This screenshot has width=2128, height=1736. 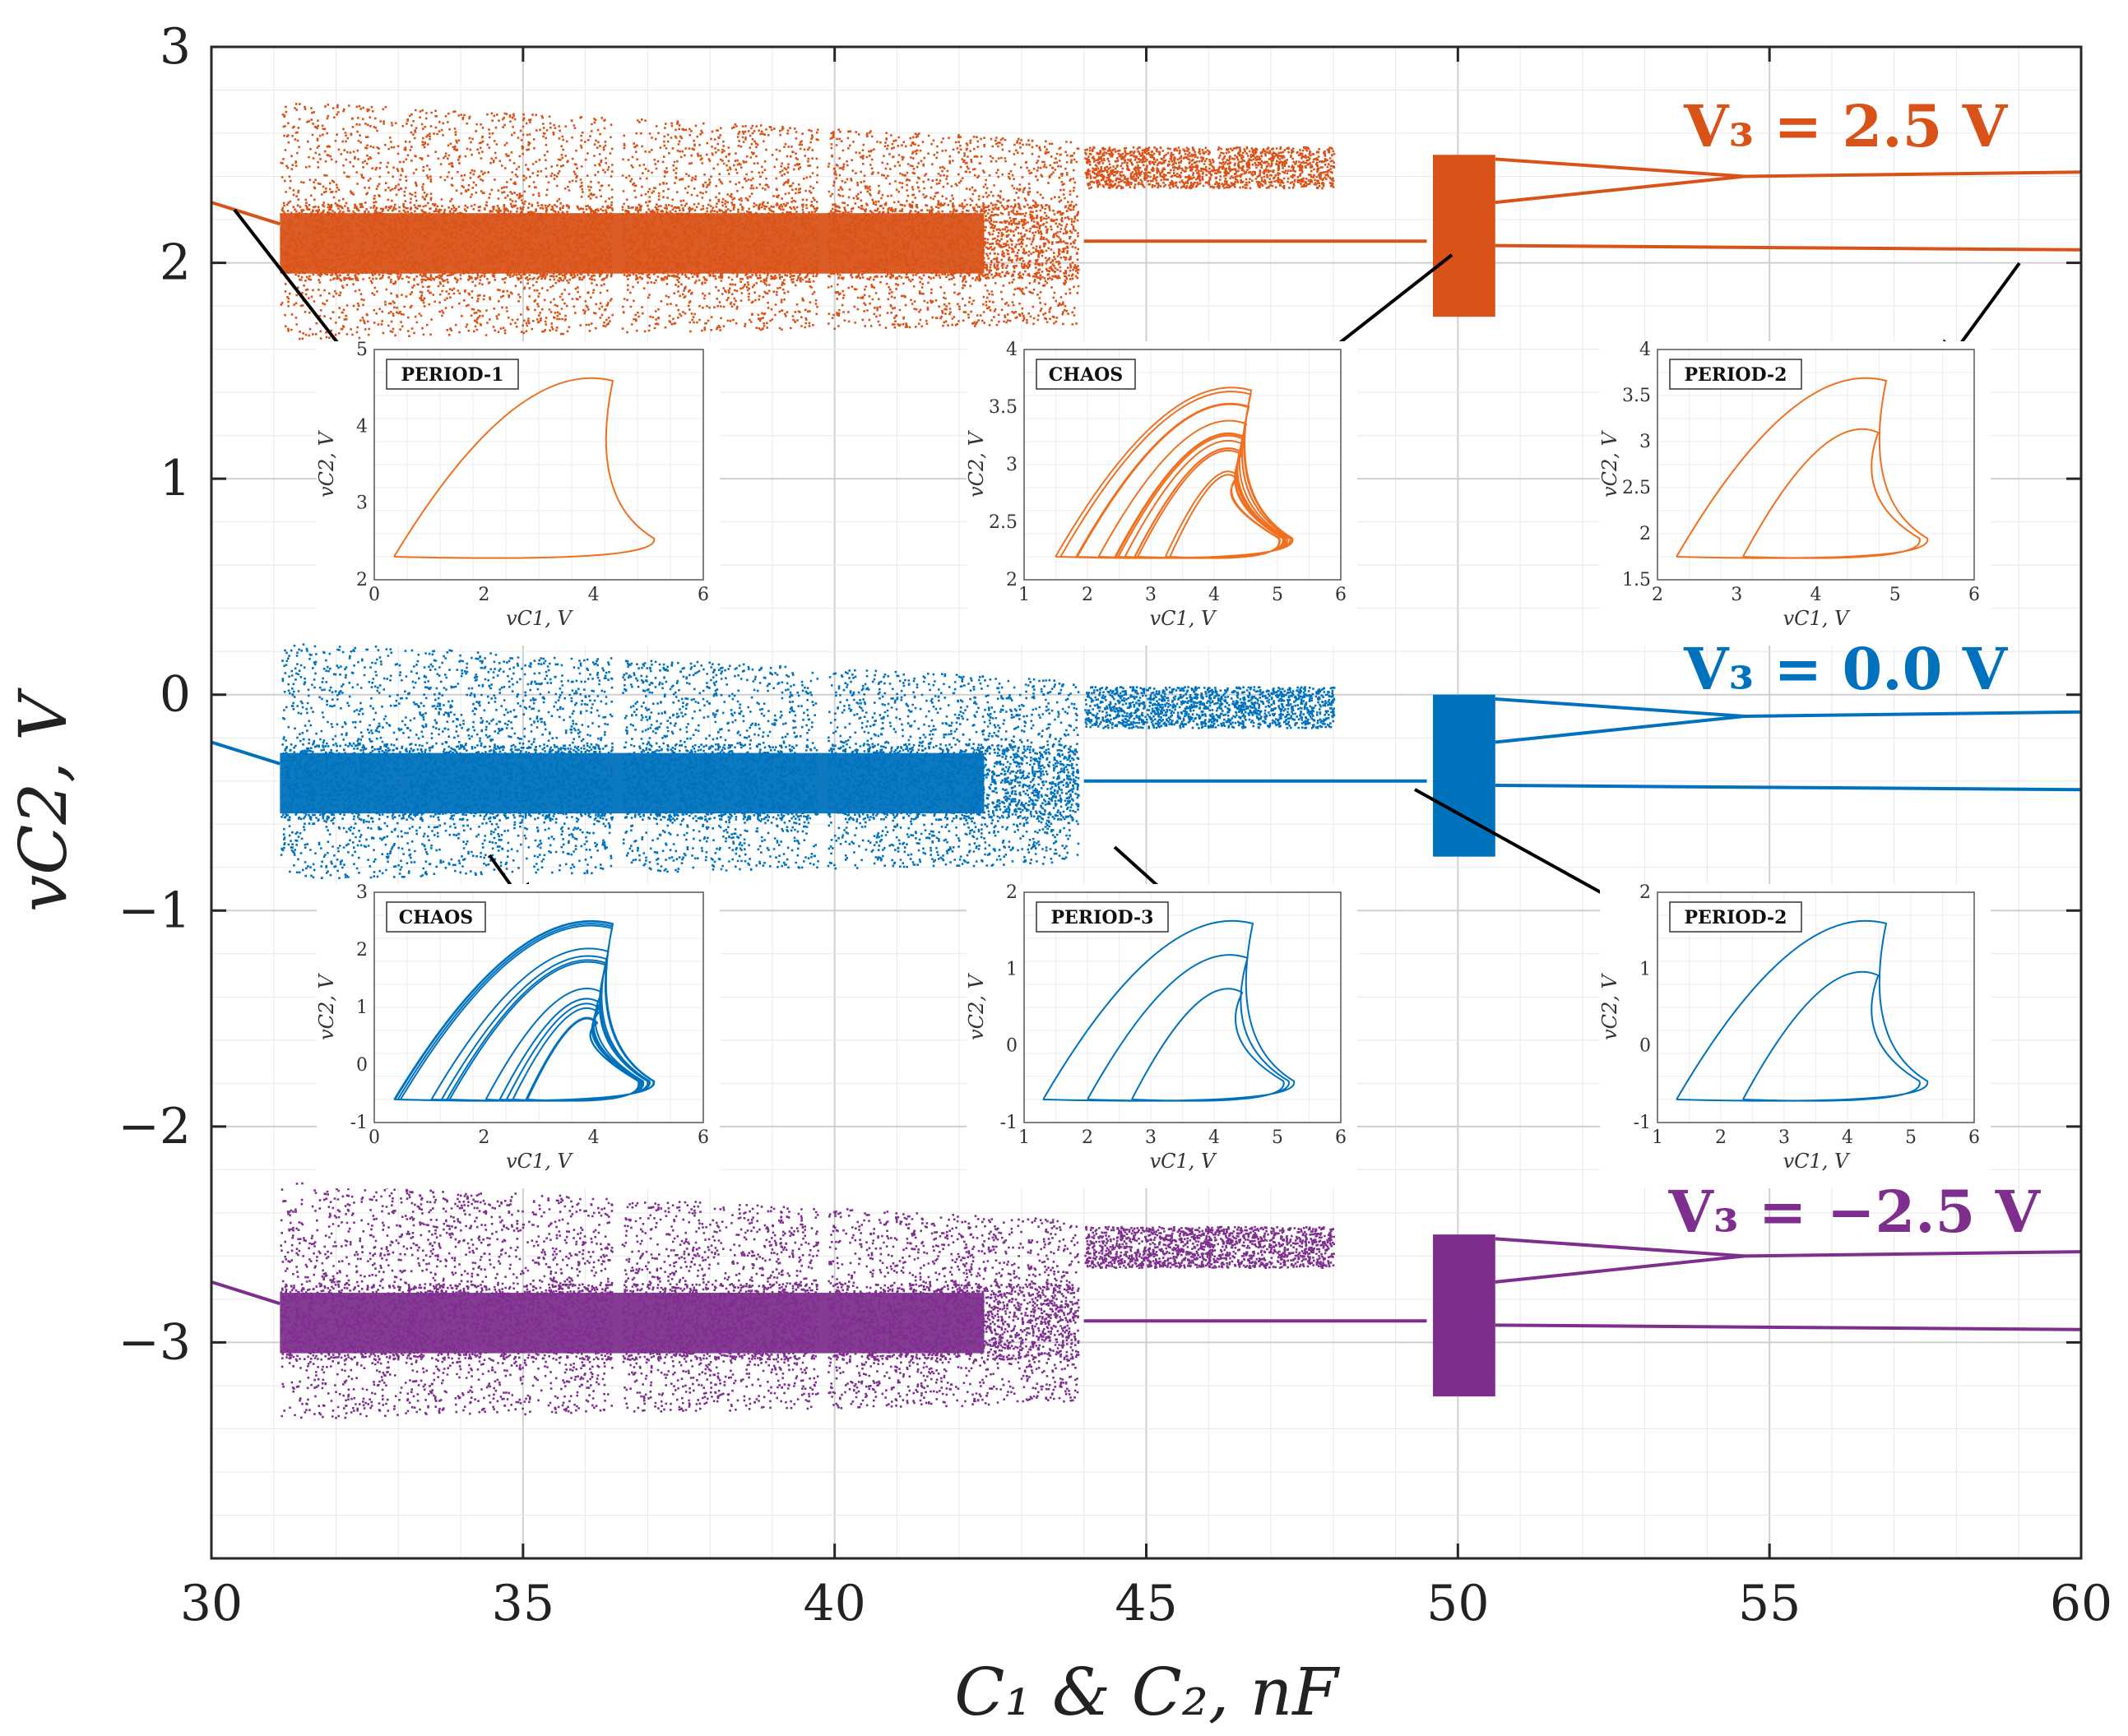 What do you see at coordinates (175, 478) in the screenshot?
I see `y-tick-label: 1` at bounding box center [175, 478].